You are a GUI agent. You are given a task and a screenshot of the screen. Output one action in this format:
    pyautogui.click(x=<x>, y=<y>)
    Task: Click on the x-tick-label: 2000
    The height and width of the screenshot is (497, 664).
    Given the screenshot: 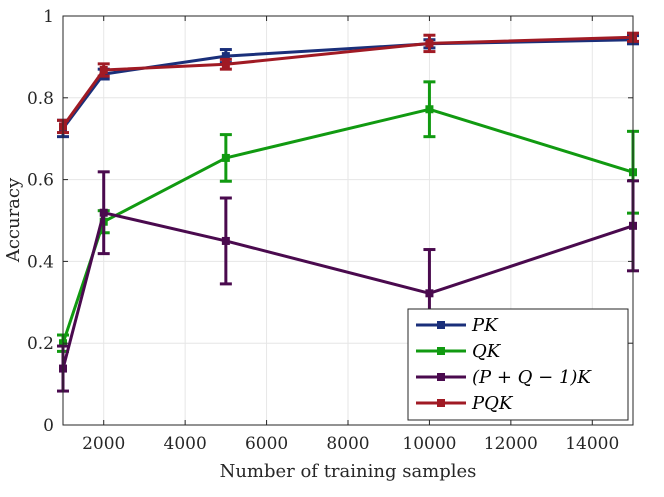 What is the action you would take?
    pyautogui.click(x=103, y=444)
    